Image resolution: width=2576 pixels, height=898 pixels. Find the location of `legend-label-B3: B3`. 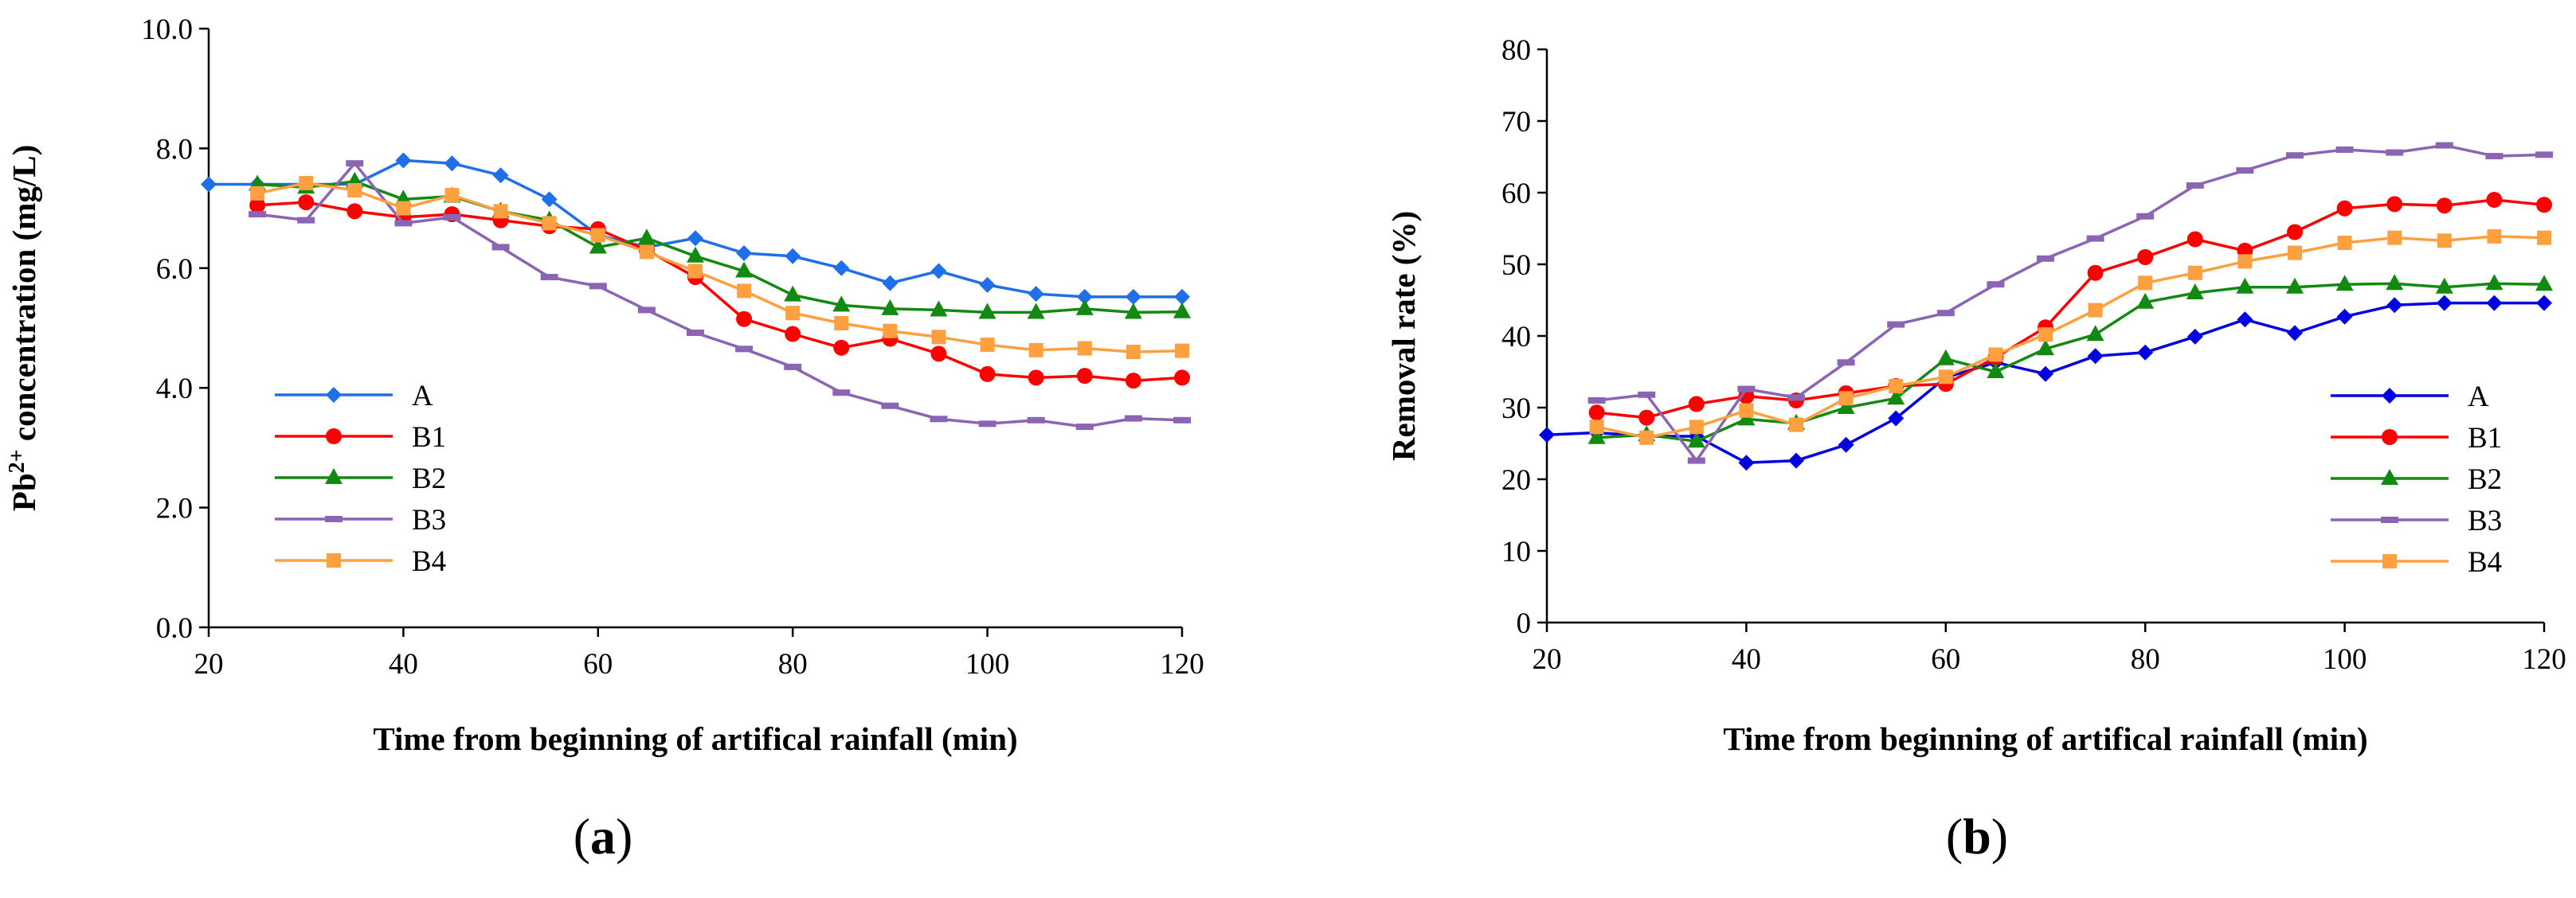

legend-label-B3: B3 is located at coordinates (429, 520).